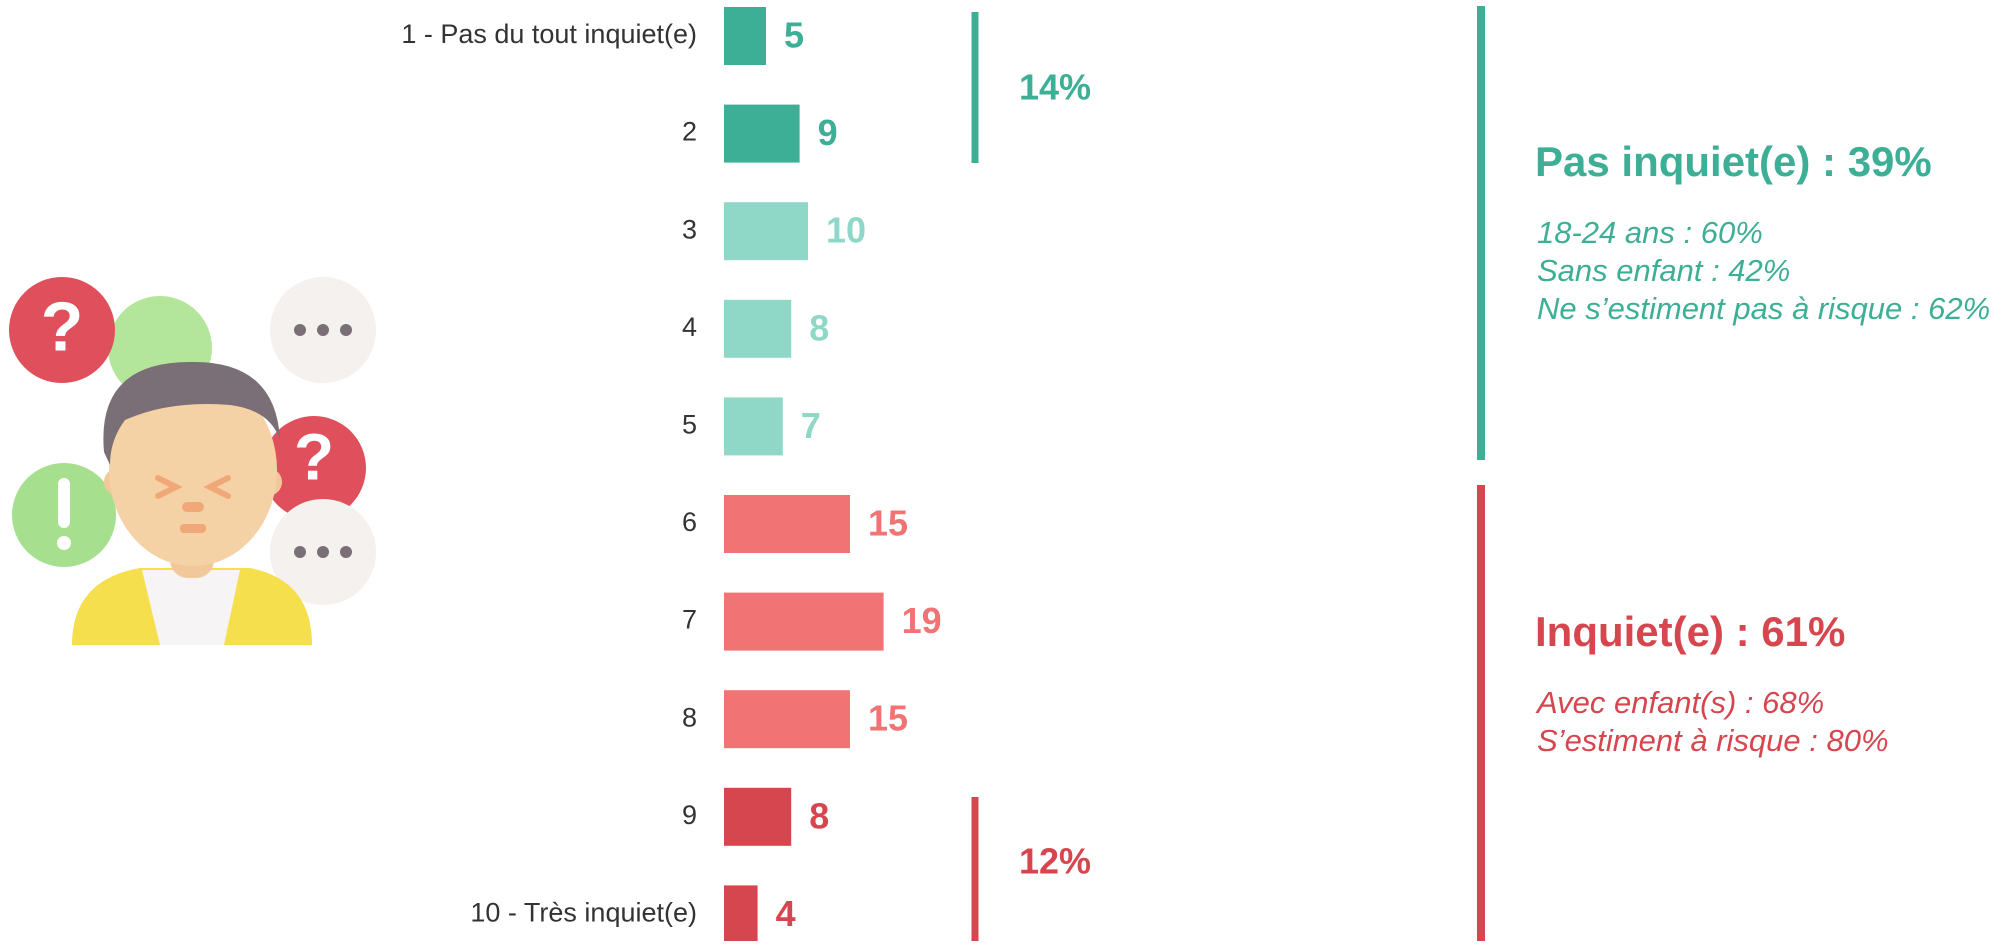  Describe the element at coordinates (1650, 232) in the screenshot. I see `group-note: 18-24 ans : 60%` at that location.